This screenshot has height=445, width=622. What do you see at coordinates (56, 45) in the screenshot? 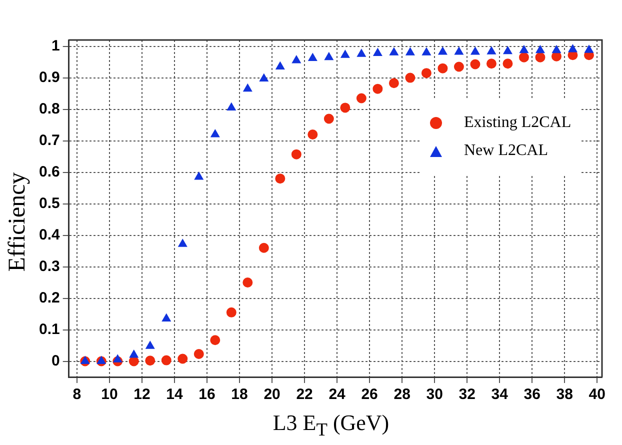
I see `y-tick-label: 1` at bounding box center [56, 45].